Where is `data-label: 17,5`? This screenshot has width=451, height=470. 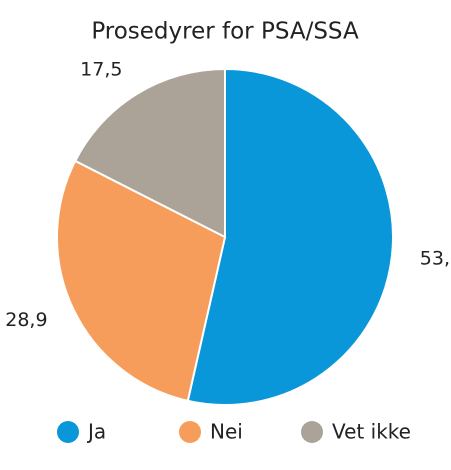
data-label: 17,5 is located at coordinates (101, 69).